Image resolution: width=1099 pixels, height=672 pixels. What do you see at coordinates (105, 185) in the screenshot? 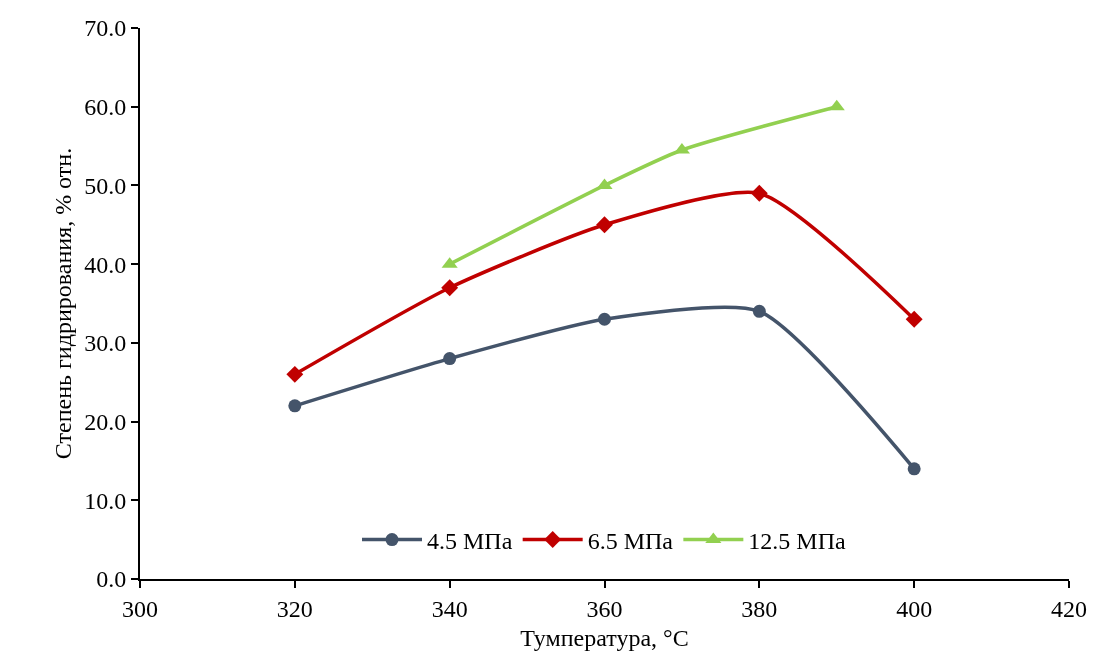
I see `y-tick-label: 50.0` at bounding box center [105, 185].